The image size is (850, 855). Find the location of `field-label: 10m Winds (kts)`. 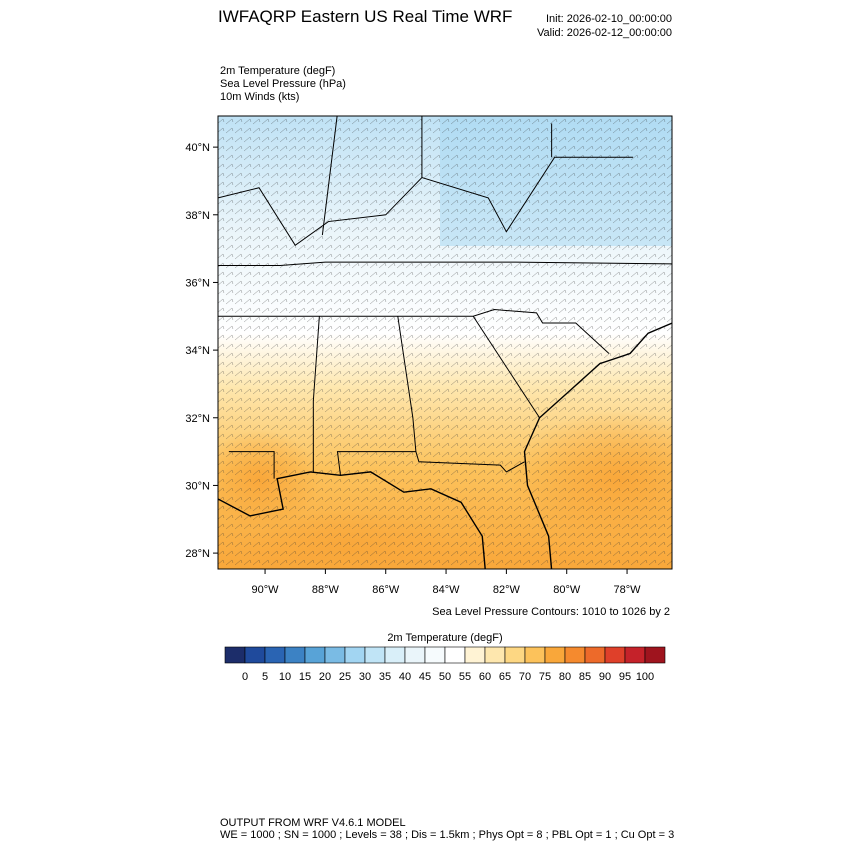

field-label: 10m Winds (kts) is located at coordinates (259, 97).